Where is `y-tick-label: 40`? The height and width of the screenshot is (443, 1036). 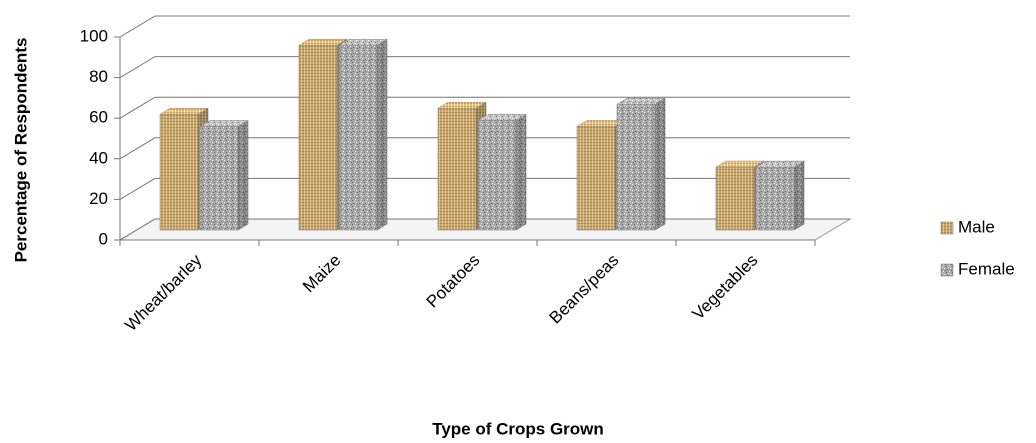
y-tick-label: 40 is located at coordinates (98, 157).